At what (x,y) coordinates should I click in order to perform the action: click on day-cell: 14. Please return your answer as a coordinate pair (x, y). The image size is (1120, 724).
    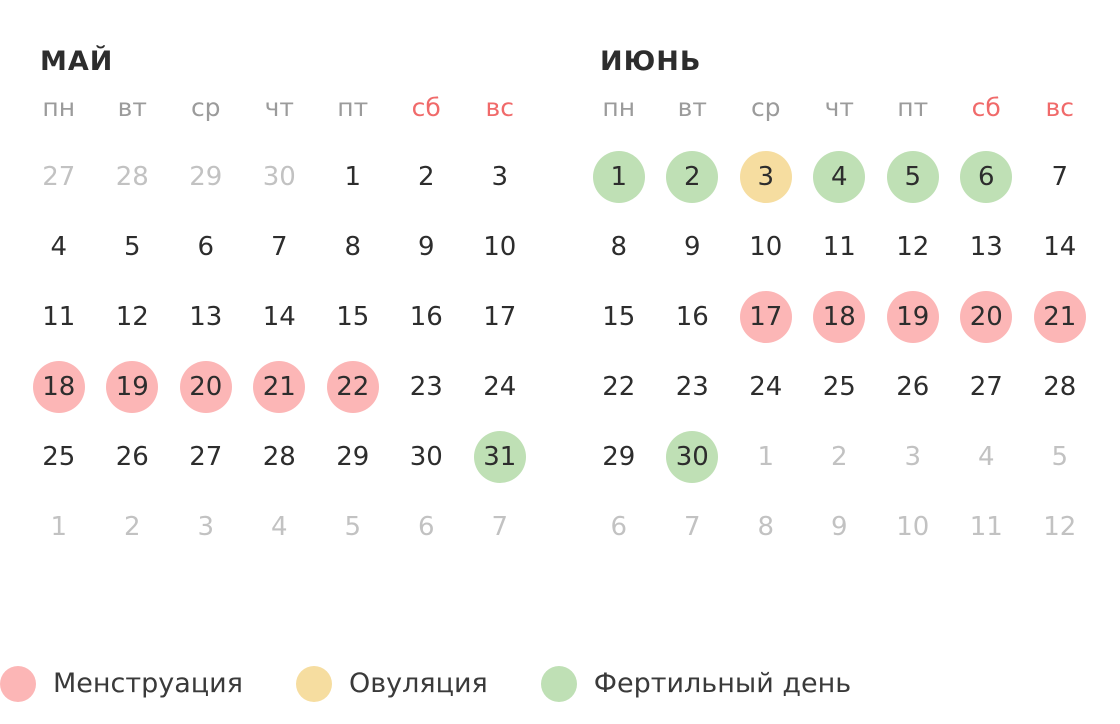
    Looking at the image, I should click on (1060, 247).